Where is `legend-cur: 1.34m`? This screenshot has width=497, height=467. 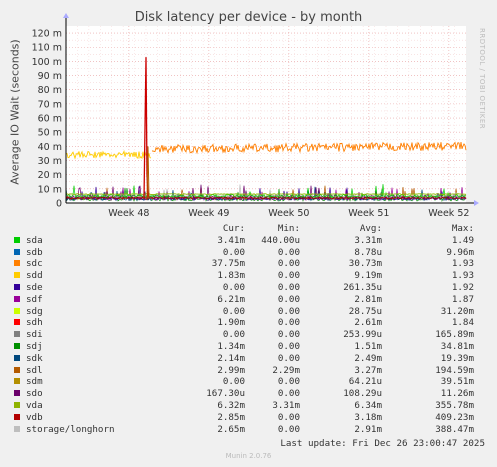
legend-cur: 1.34m is located at coordinates (231, 346).